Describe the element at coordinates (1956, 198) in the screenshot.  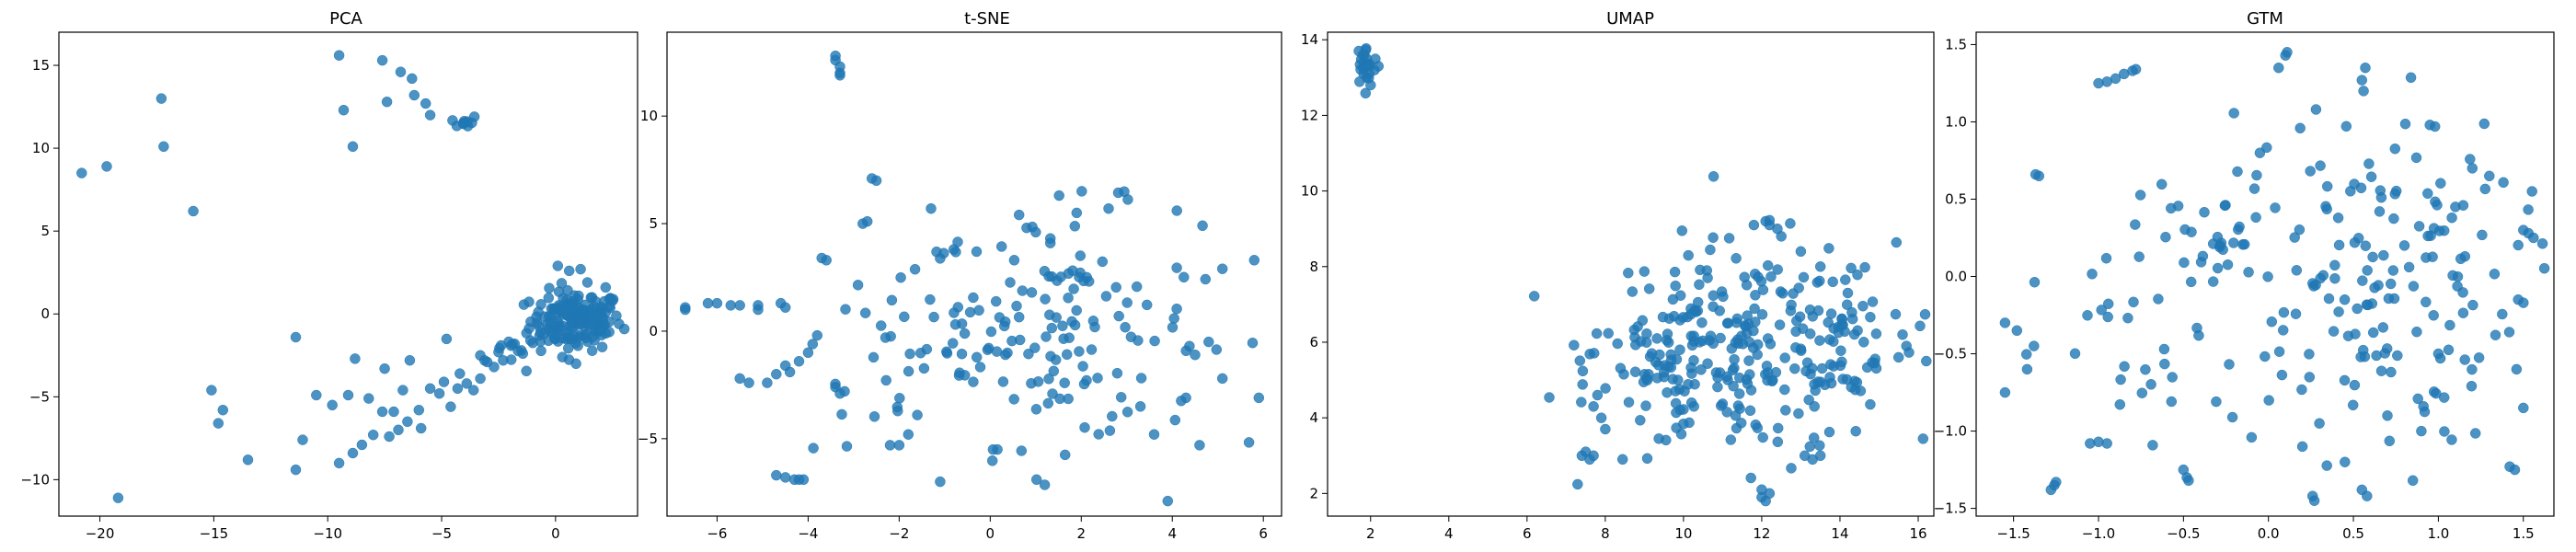
I see `y-tick-label: 0.5` at that location.